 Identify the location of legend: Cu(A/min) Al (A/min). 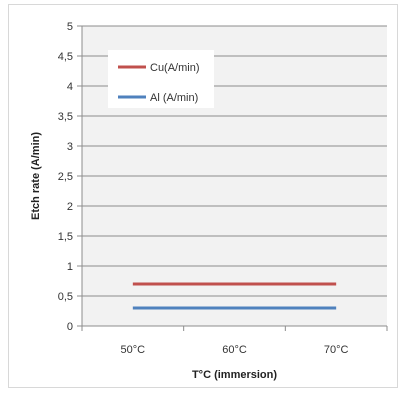
(161, 79).